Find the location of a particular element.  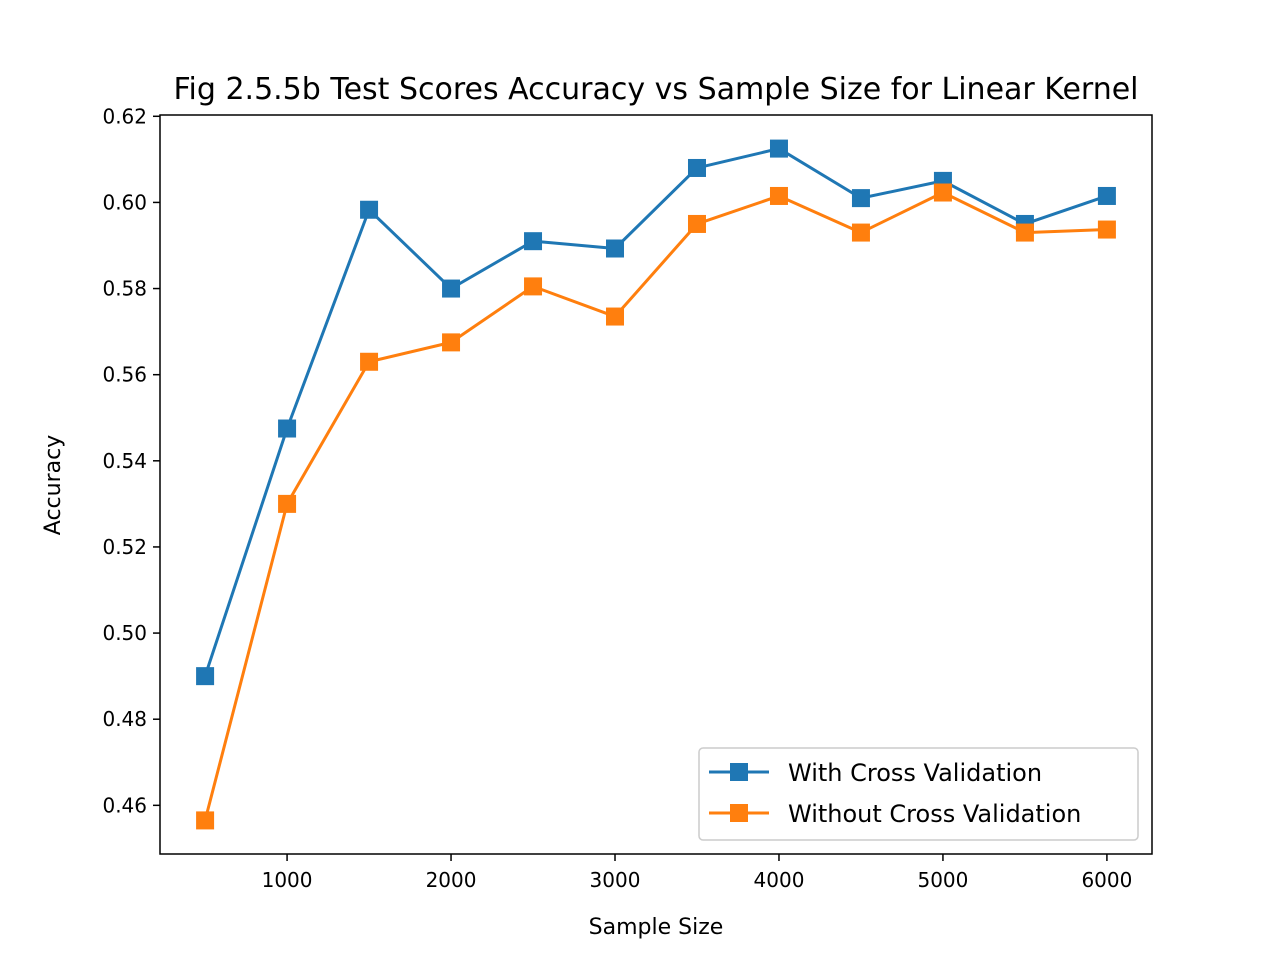

y-tick-label: 0.52 is located at coordinates (124, 547).